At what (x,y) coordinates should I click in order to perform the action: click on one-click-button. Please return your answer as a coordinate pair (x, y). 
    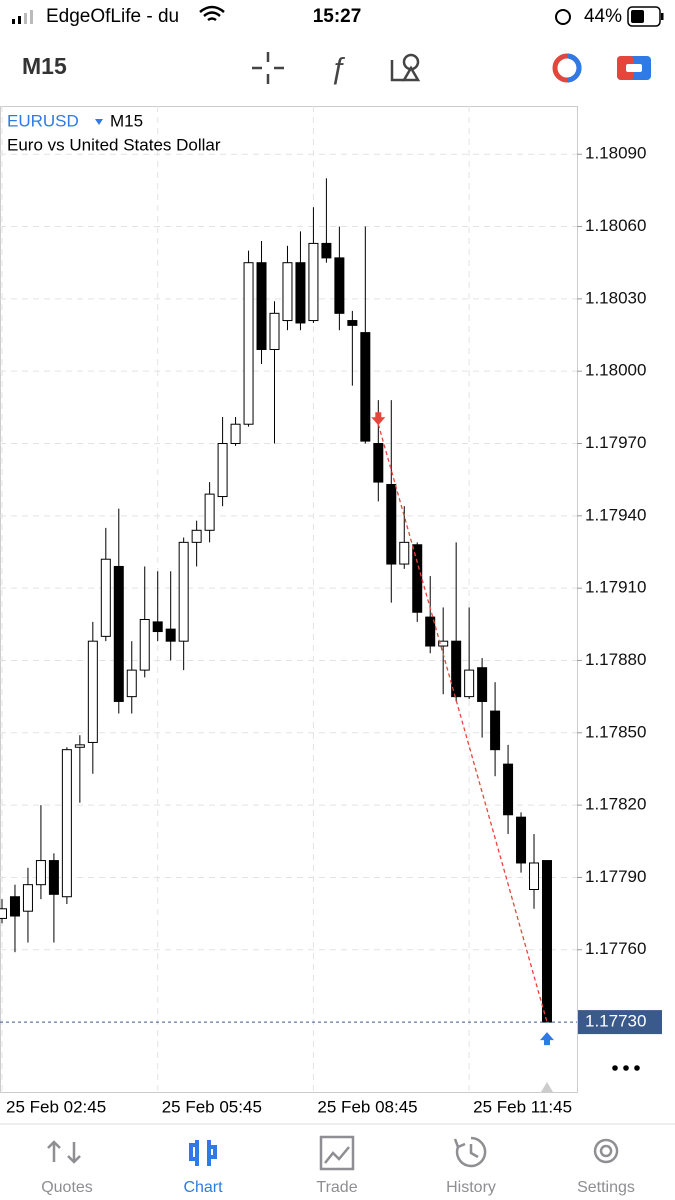
    Looking at the image, I should click on (634, 68).